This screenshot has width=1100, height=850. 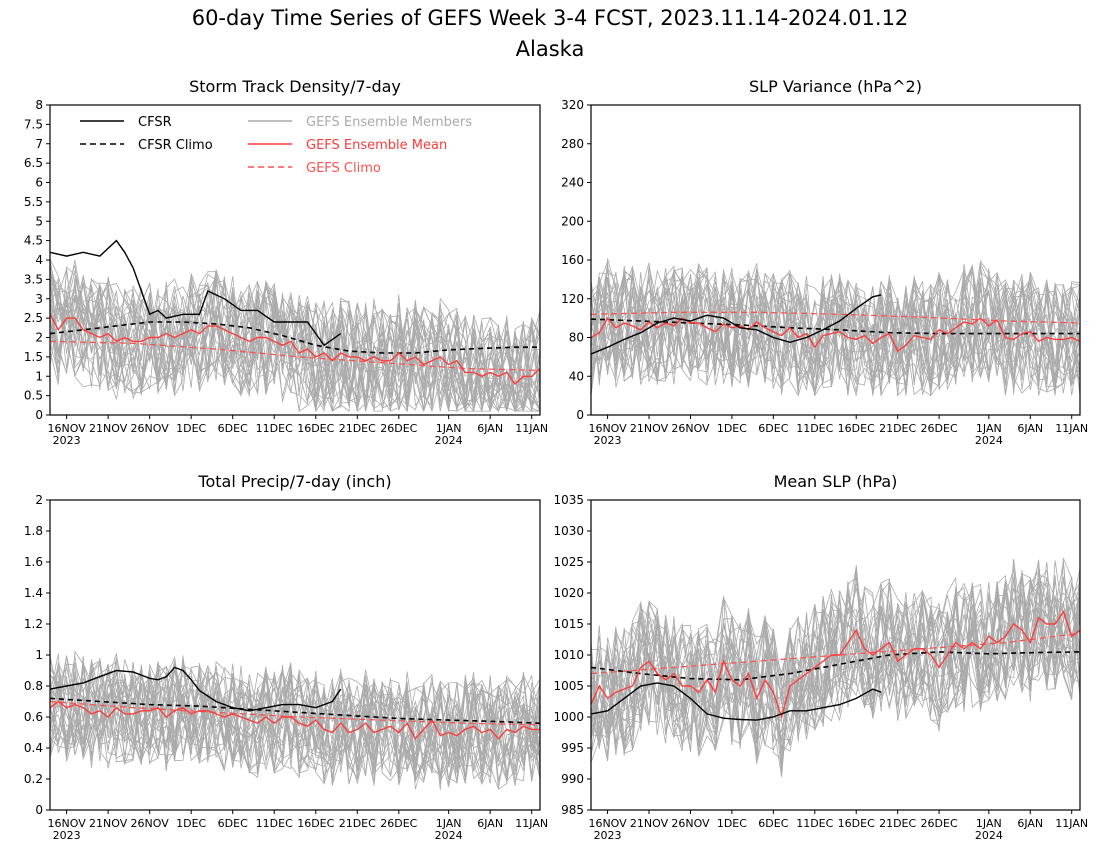 I want to click on x-tick-label: 16DEC, so click(x=856, y=823).